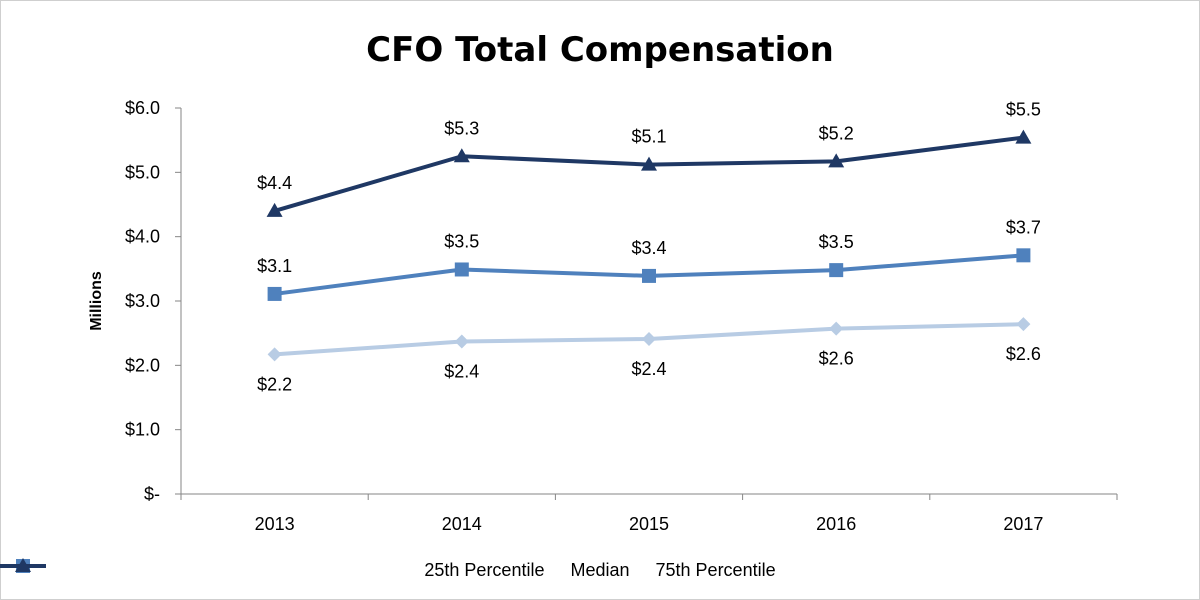 The height and width of the screenshot is (600, 1200). Describe the element at coordinates (600, 50) in the screenshot. I see `chart-title: CFO Total Compensation` at that location.